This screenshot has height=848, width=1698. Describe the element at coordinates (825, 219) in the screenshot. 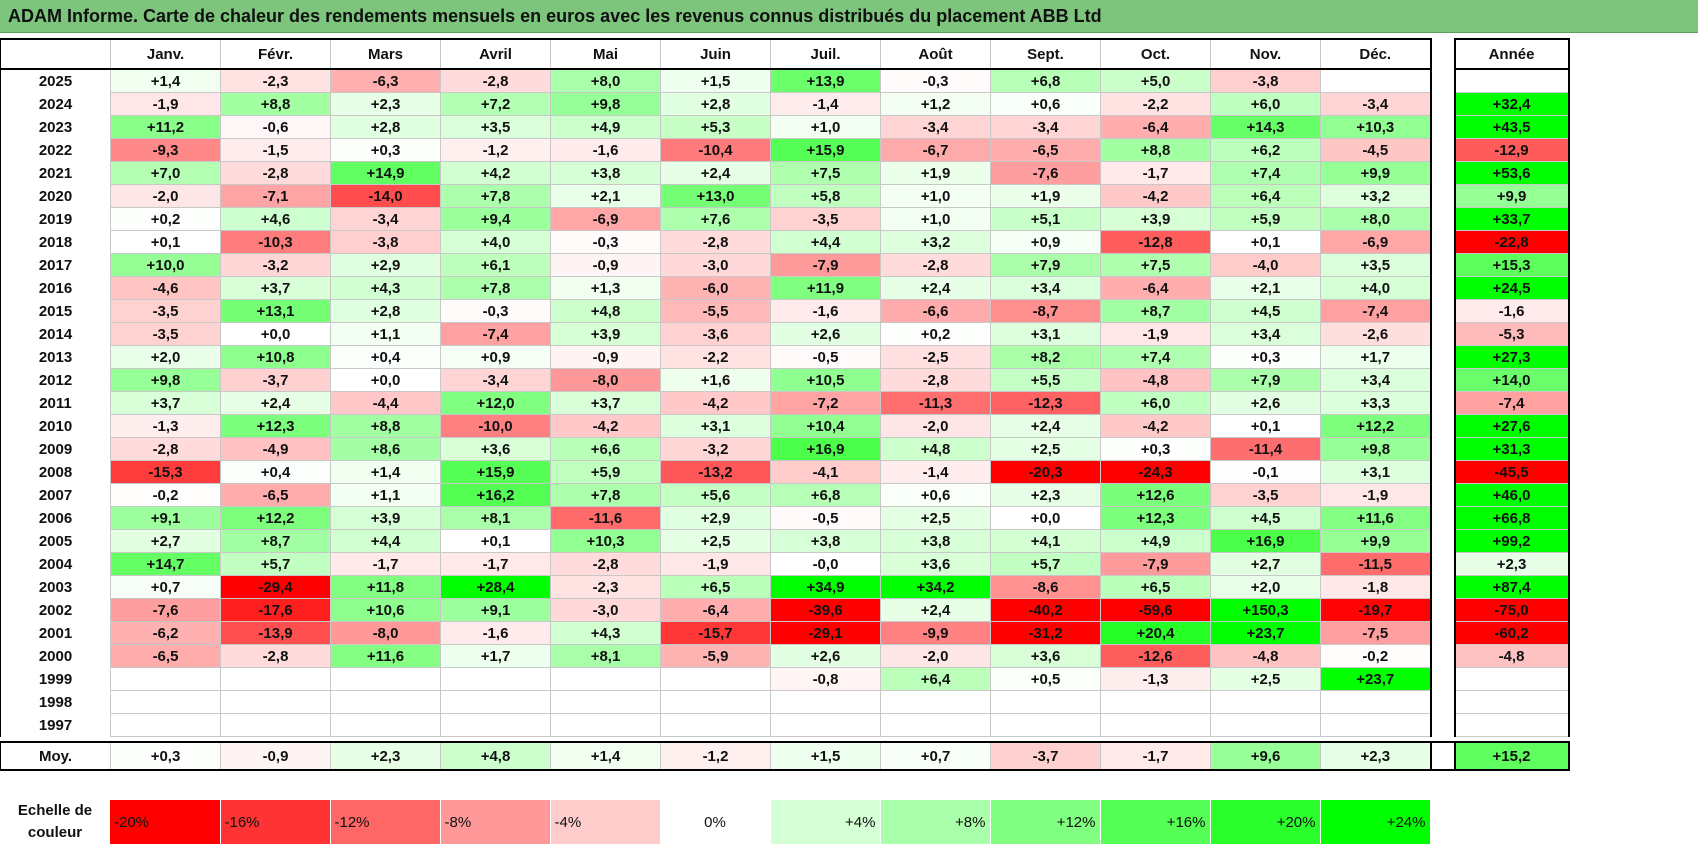

I see `heatmap-cell: -3,5` at that location.